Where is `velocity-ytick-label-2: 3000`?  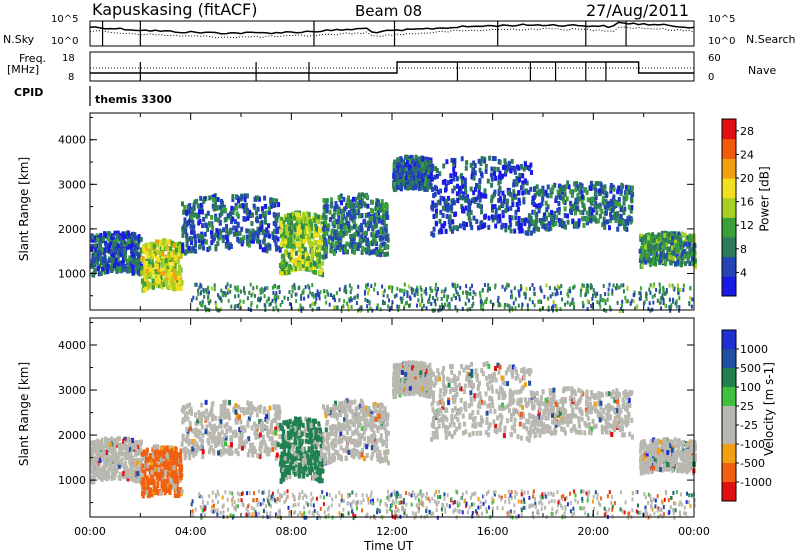
velocity-ytick-label-2: 3000 is located at coordinates (72, 390).